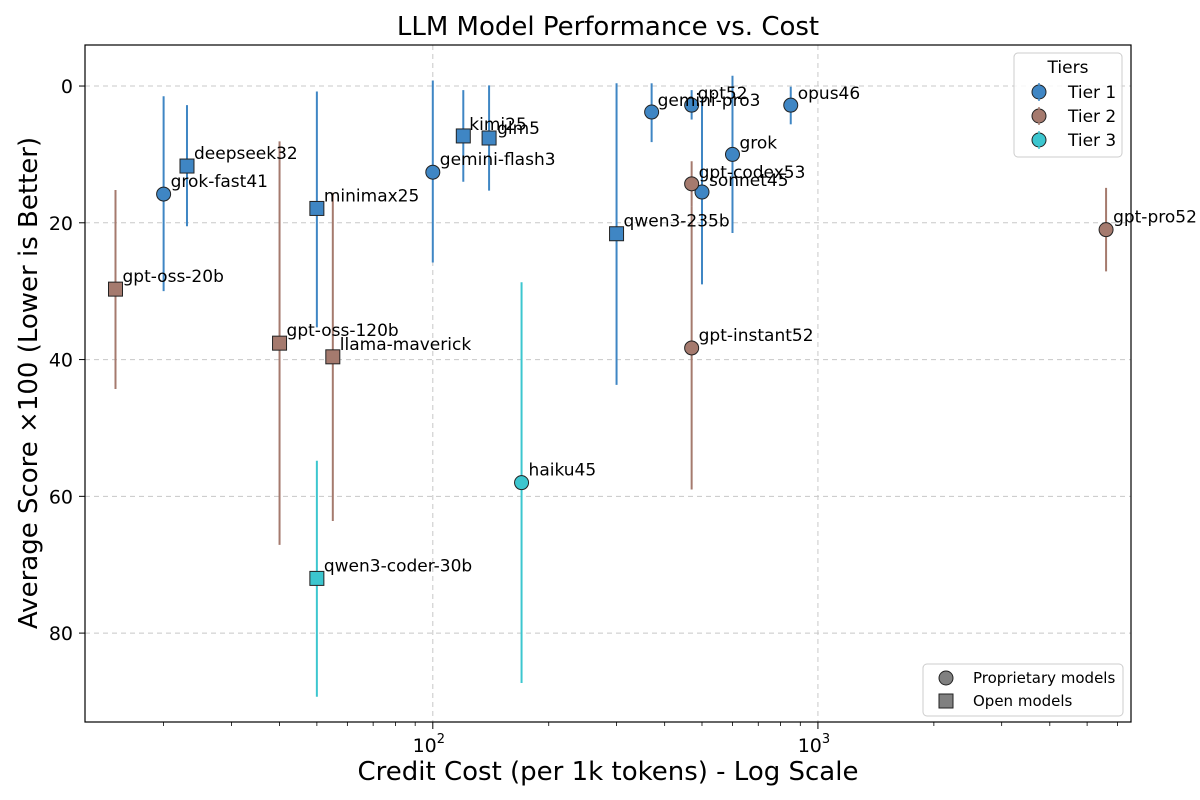 This screenshot has width=1200, height=800. Describe the element at coordinates (1091, 93) in the screenshot. I see `legend-tier-label: Tier 1` at that location.